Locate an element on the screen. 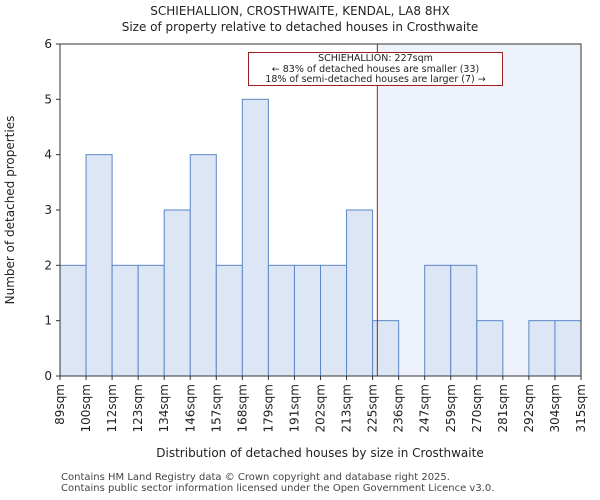  x-tick-label: 157sqm is located at coordinates (216, 408).